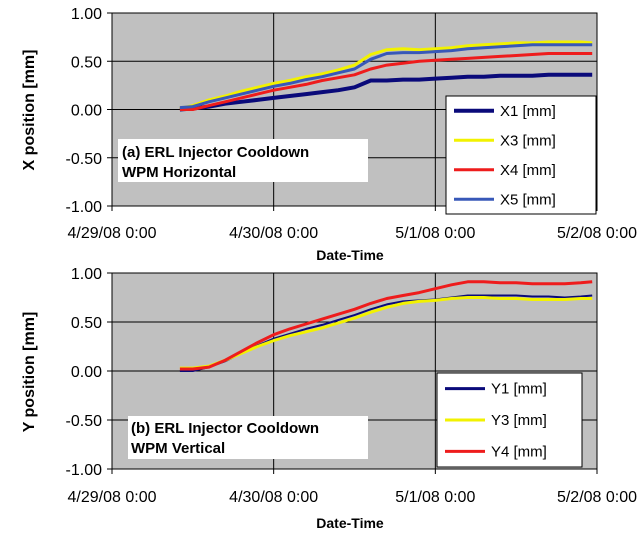 This screenshot has width=640, height=537. I want to click on series-line-y3, so click(386, 333).